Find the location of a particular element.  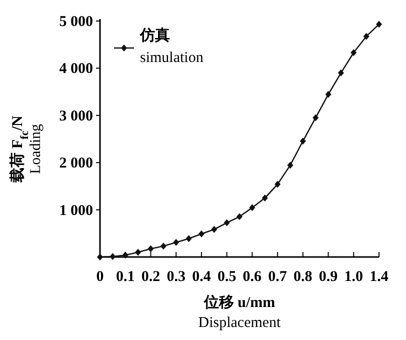

y-tick-label: 4 000 is located at coordinates (76, 69).